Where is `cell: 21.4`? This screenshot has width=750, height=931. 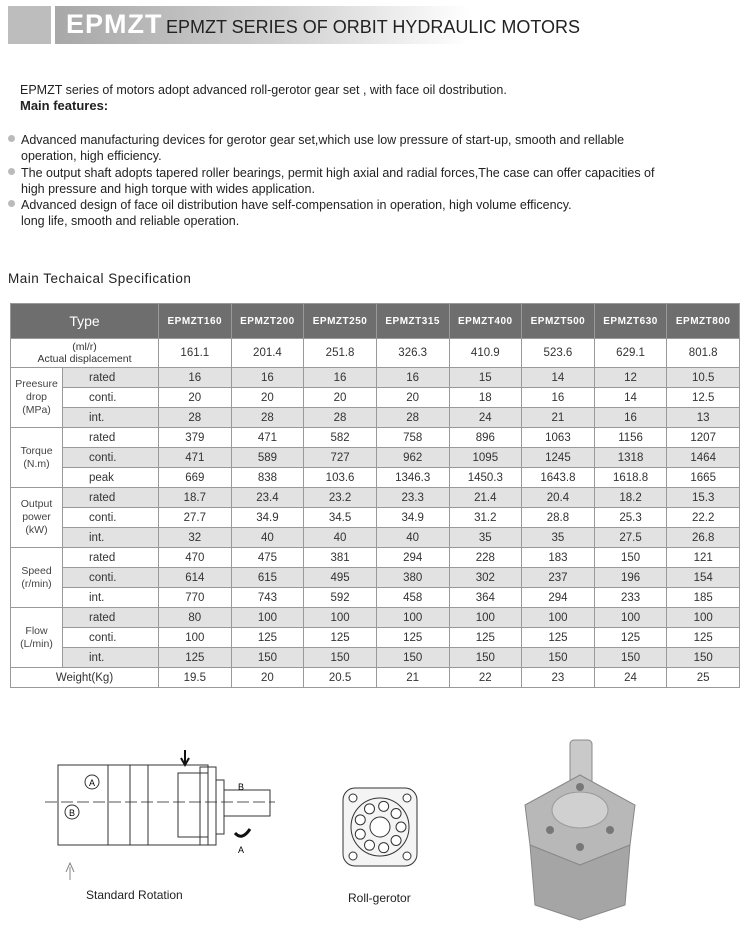
cell: 21.4 is located at coordinates (485, 497).